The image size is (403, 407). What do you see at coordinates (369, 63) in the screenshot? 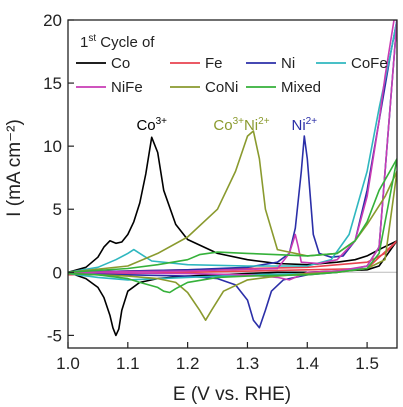
I see `legend-label: CoFe` at bounding box center [369, 63].